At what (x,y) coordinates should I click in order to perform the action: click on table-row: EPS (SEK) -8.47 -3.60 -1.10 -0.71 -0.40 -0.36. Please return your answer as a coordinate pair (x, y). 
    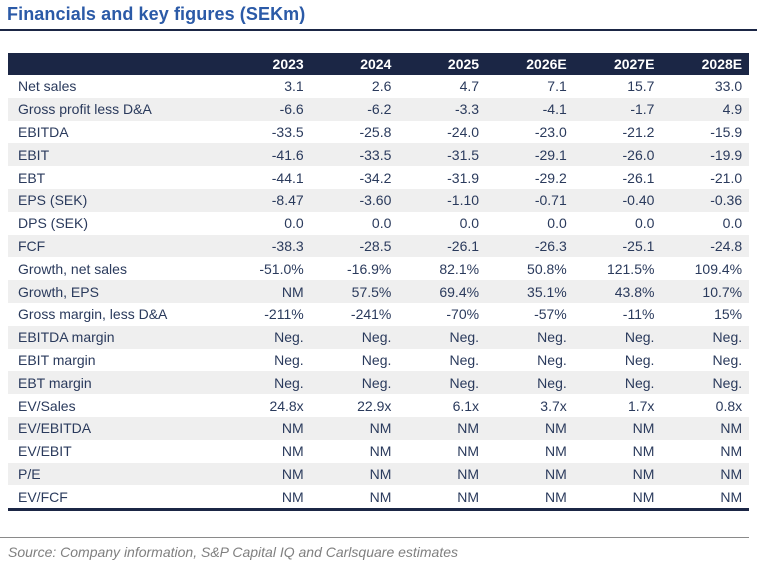
    Looking at the image, I should click on (379, 200).